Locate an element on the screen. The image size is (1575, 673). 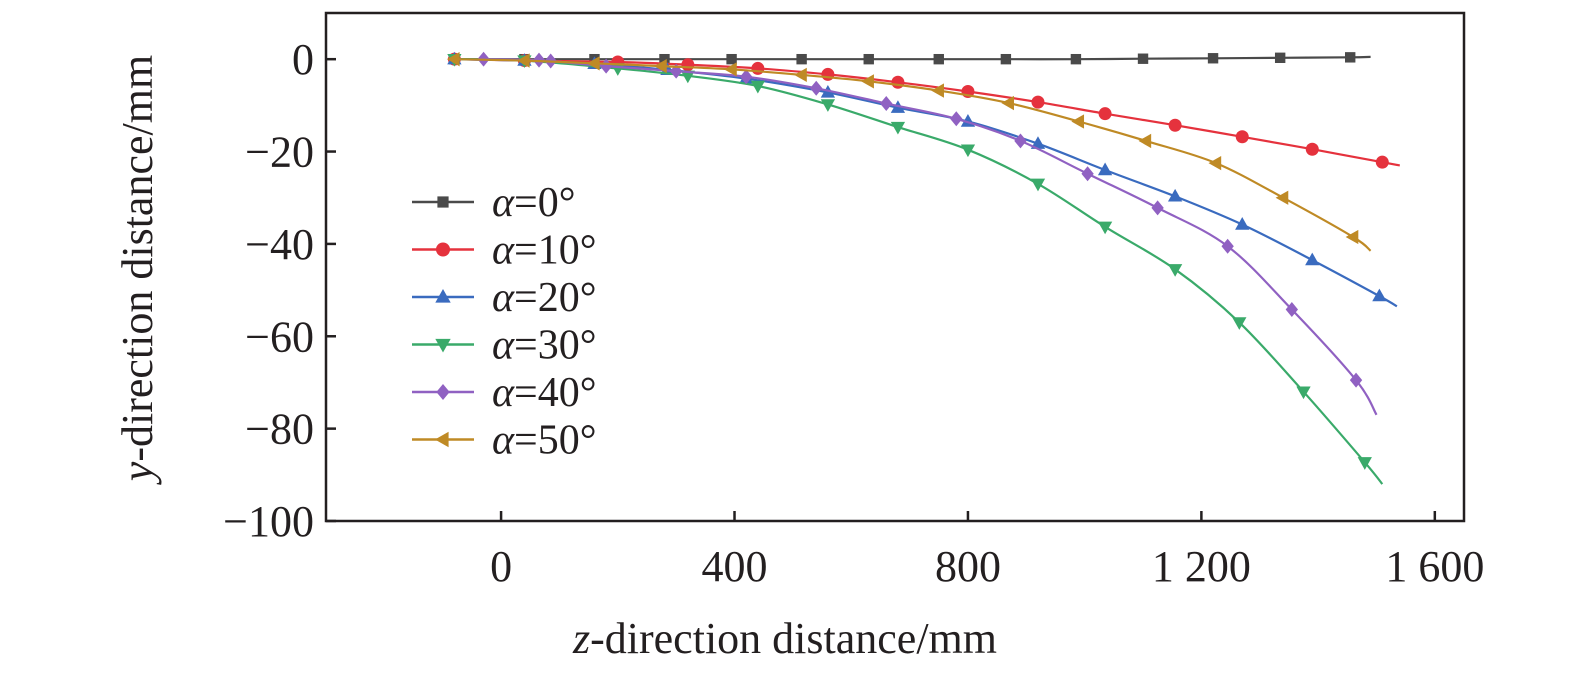
legend-item: α=50° is located at coordinates (504, 441).